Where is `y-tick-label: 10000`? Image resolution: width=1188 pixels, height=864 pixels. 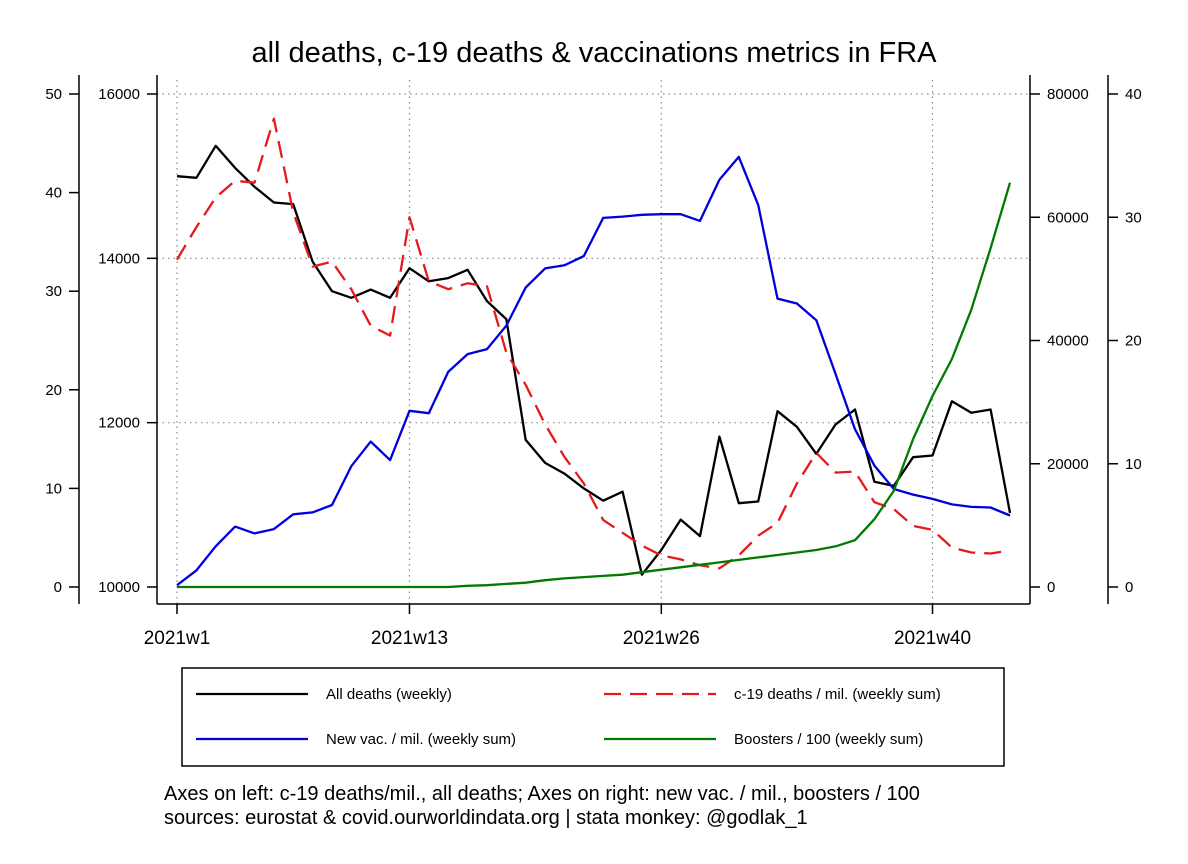 y-tick-label: 10000 is located at coordinates (119, 587).